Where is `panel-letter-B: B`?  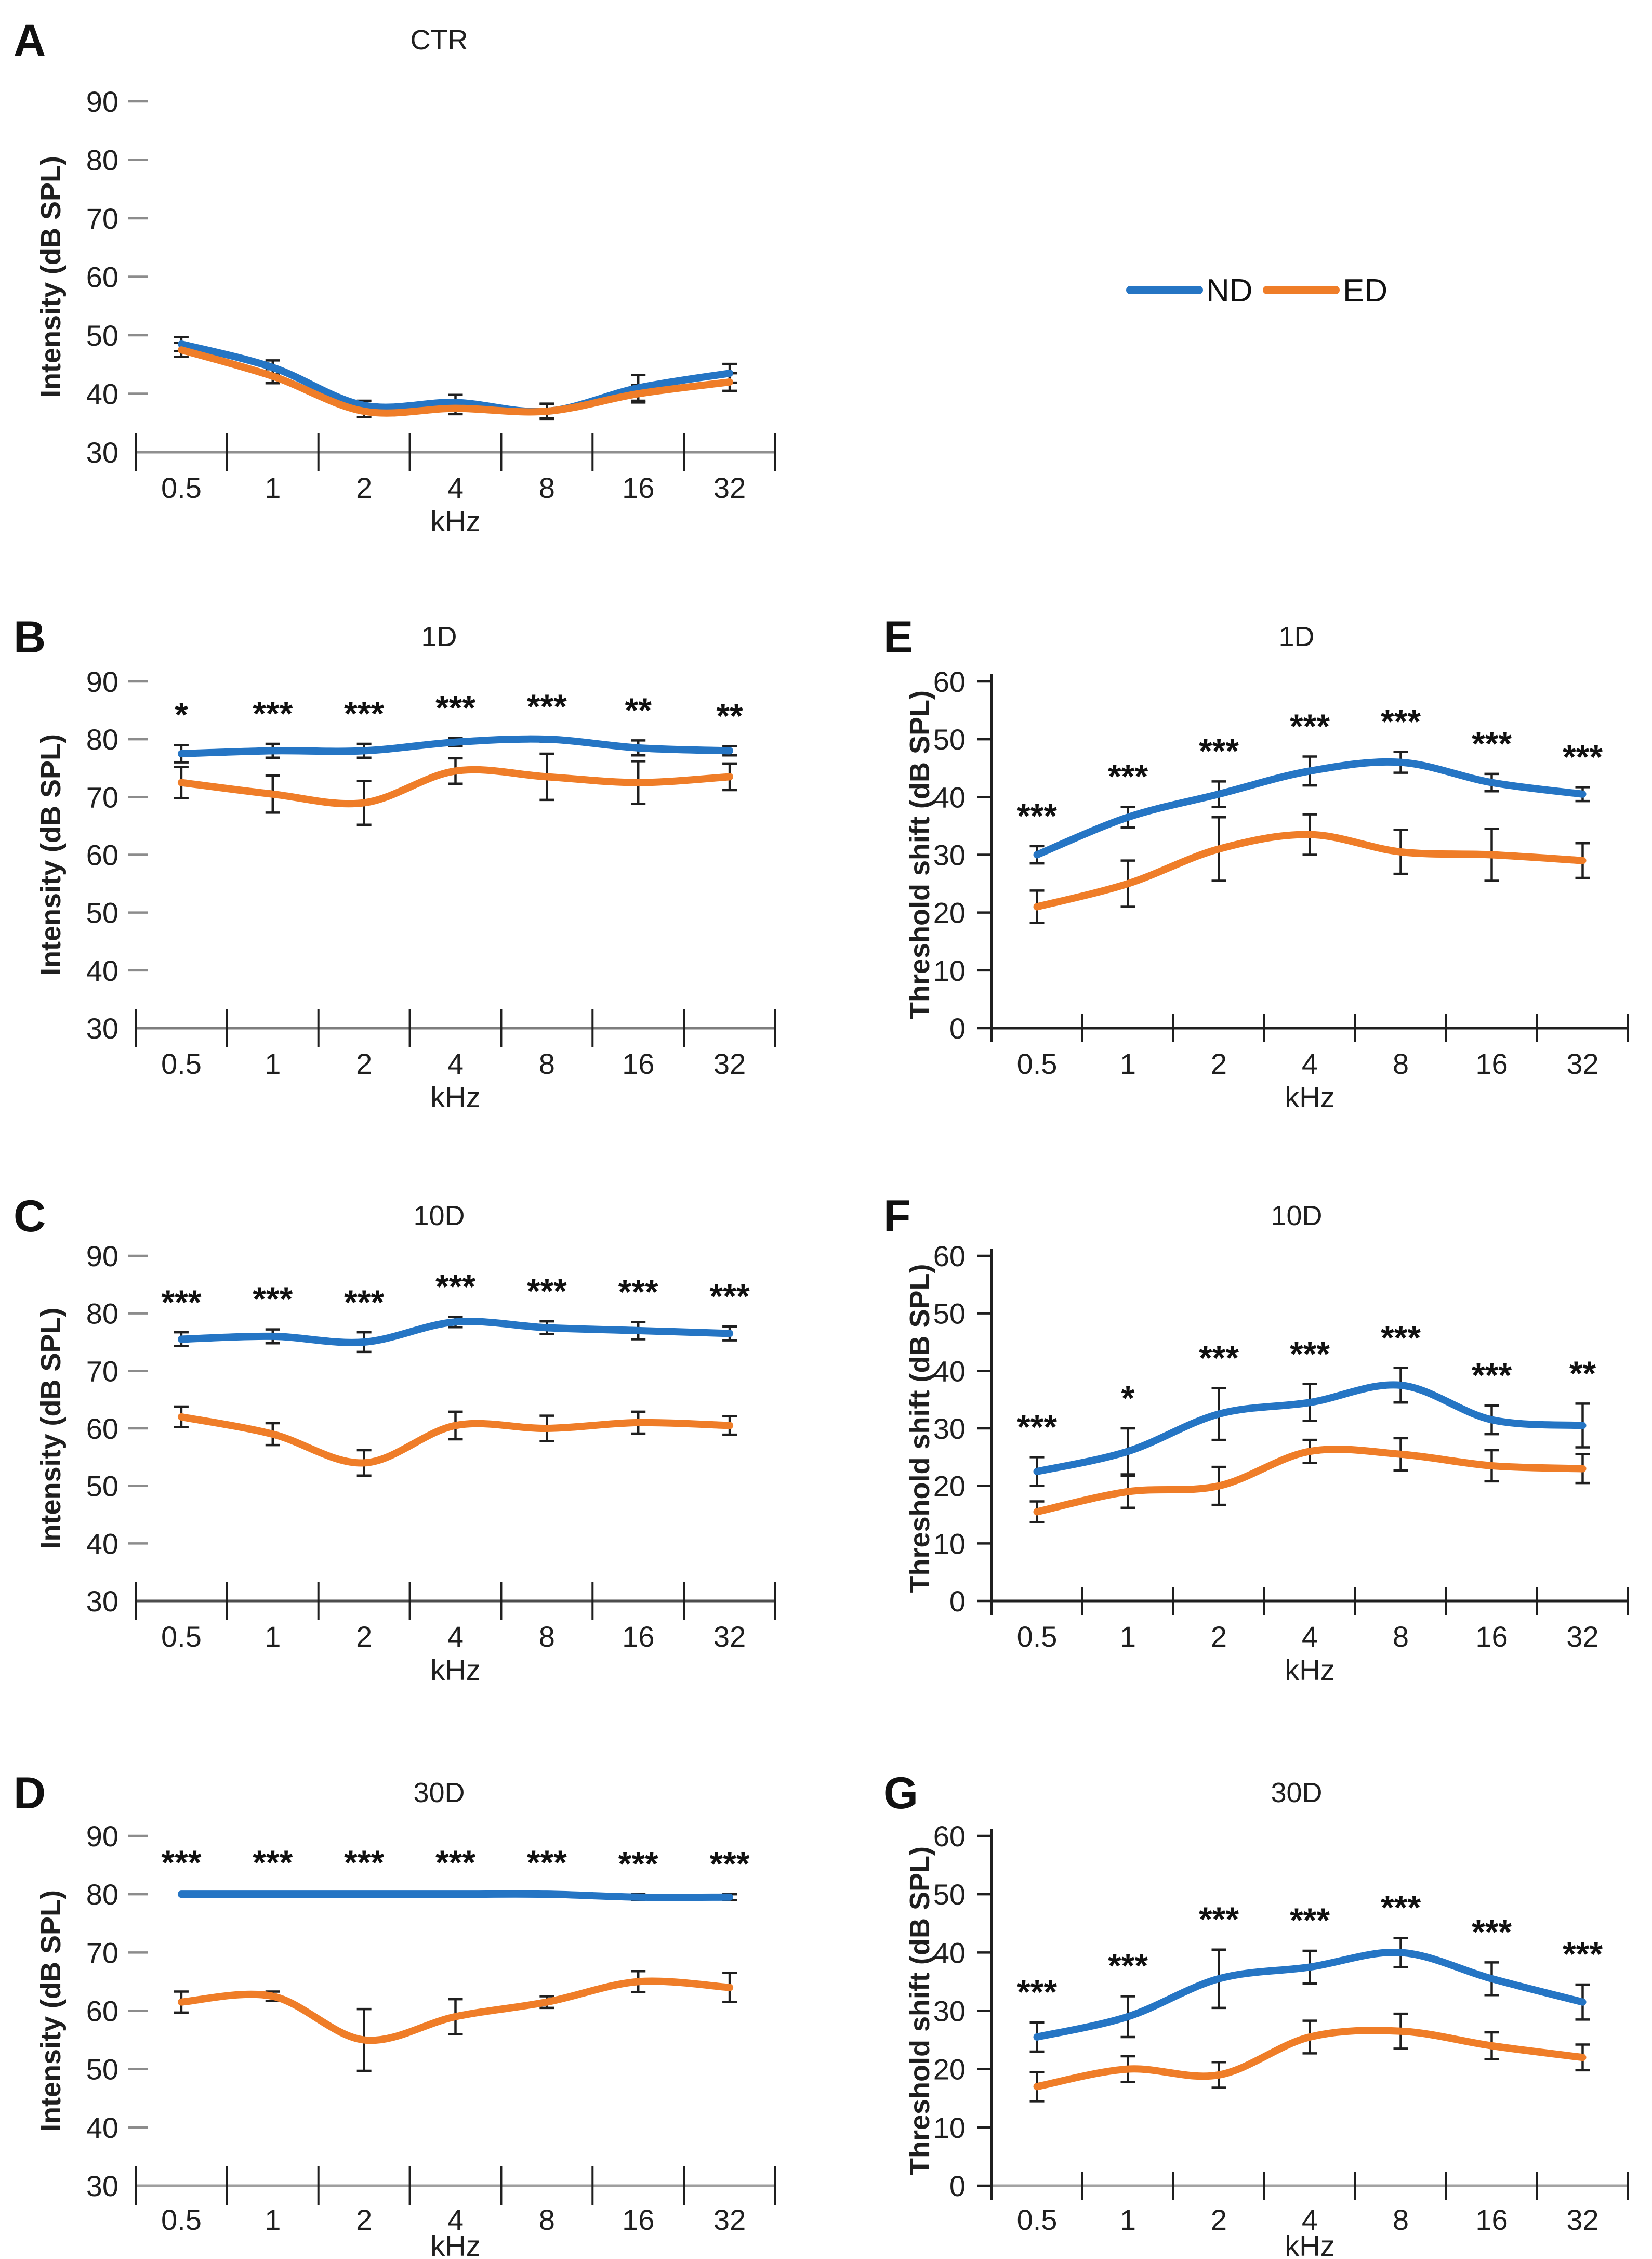
panel-letter-B: B is located at coordinates (30, 637).